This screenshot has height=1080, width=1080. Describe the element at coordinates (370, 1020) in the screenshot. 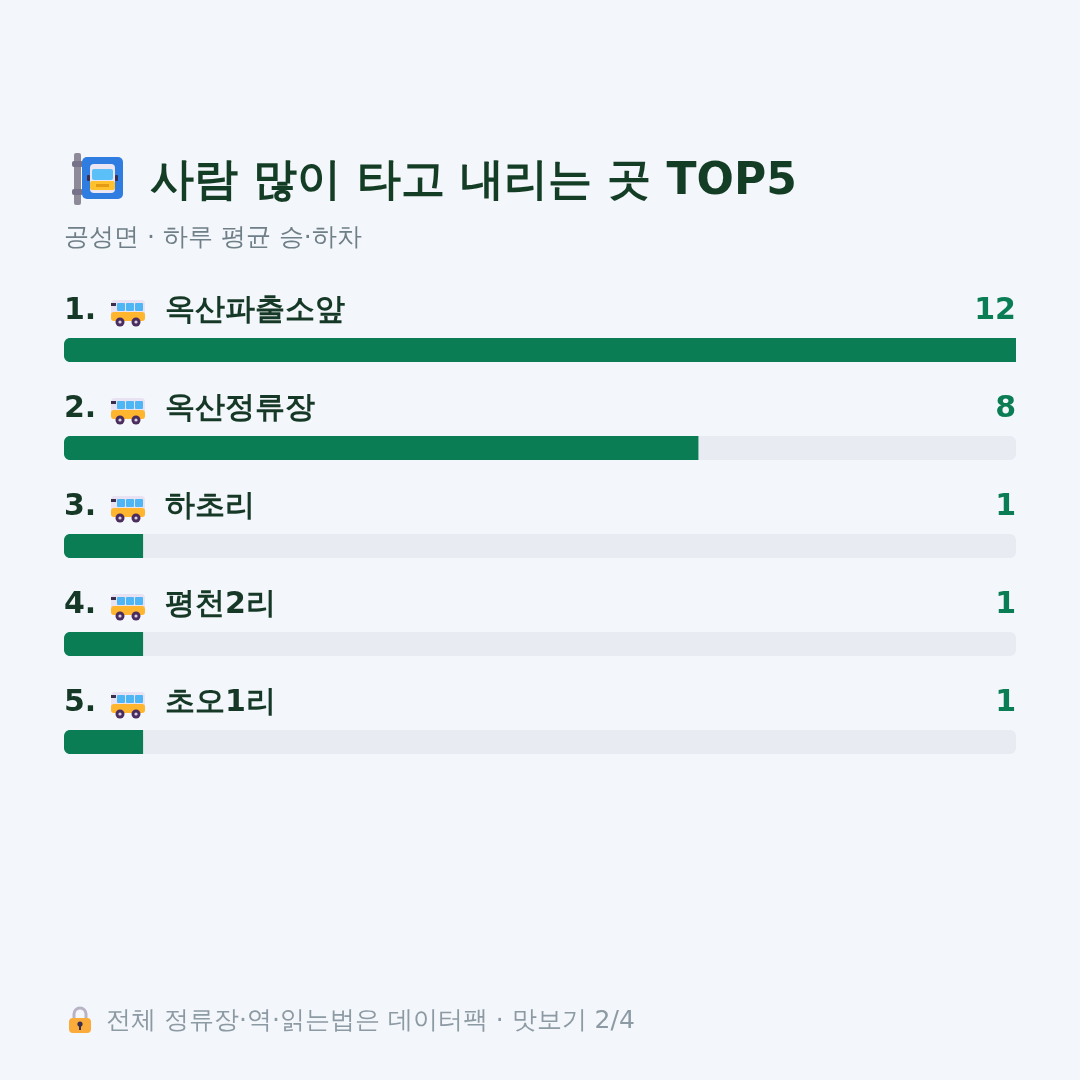

I see `text: 전체 정류장·역·읽는법은 데이터팩 · 맛보기 2/4` at that location.